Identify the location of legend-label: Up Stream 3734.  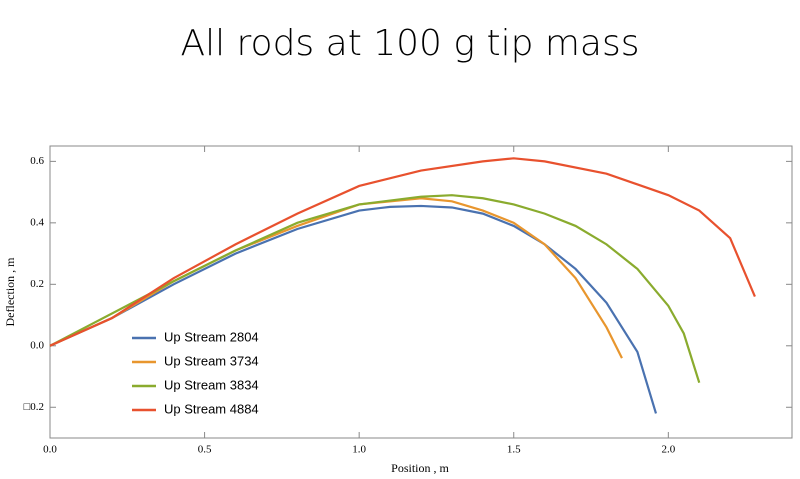
(211, 360).